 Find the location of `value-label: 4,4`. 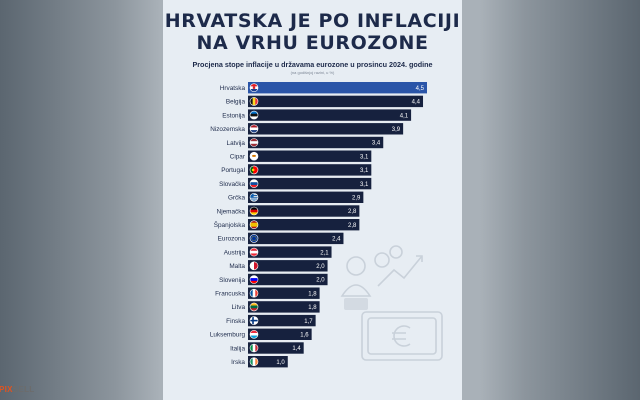

value-label: 4,4 is located at coordinates (416, 103).